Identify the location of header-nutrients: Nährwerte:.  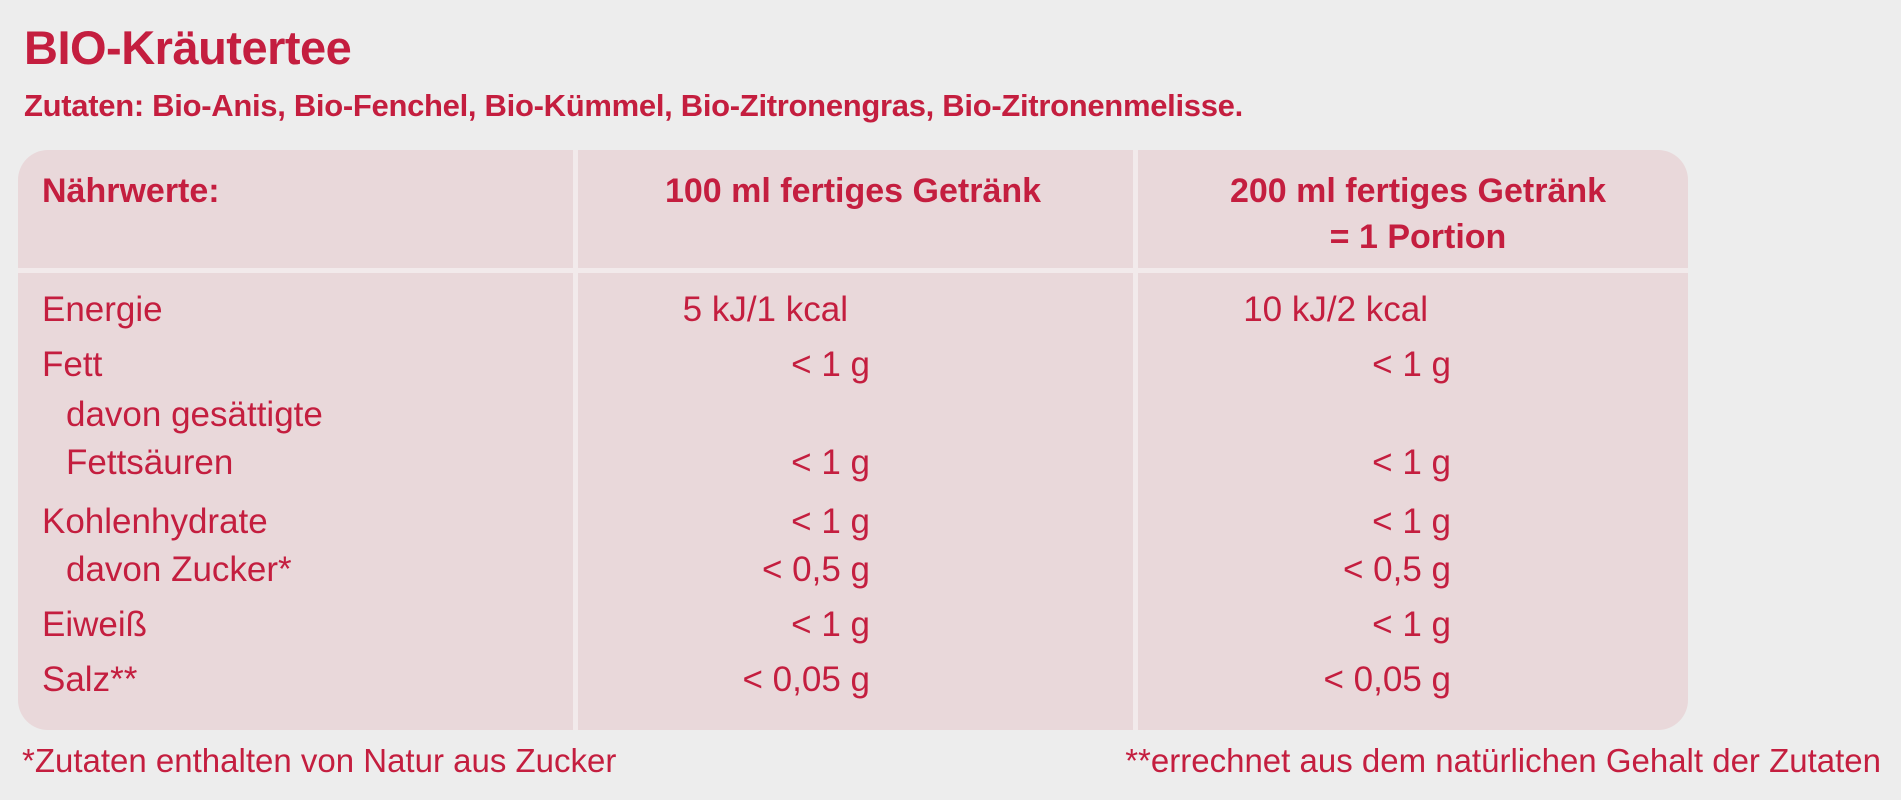
(131, 191).